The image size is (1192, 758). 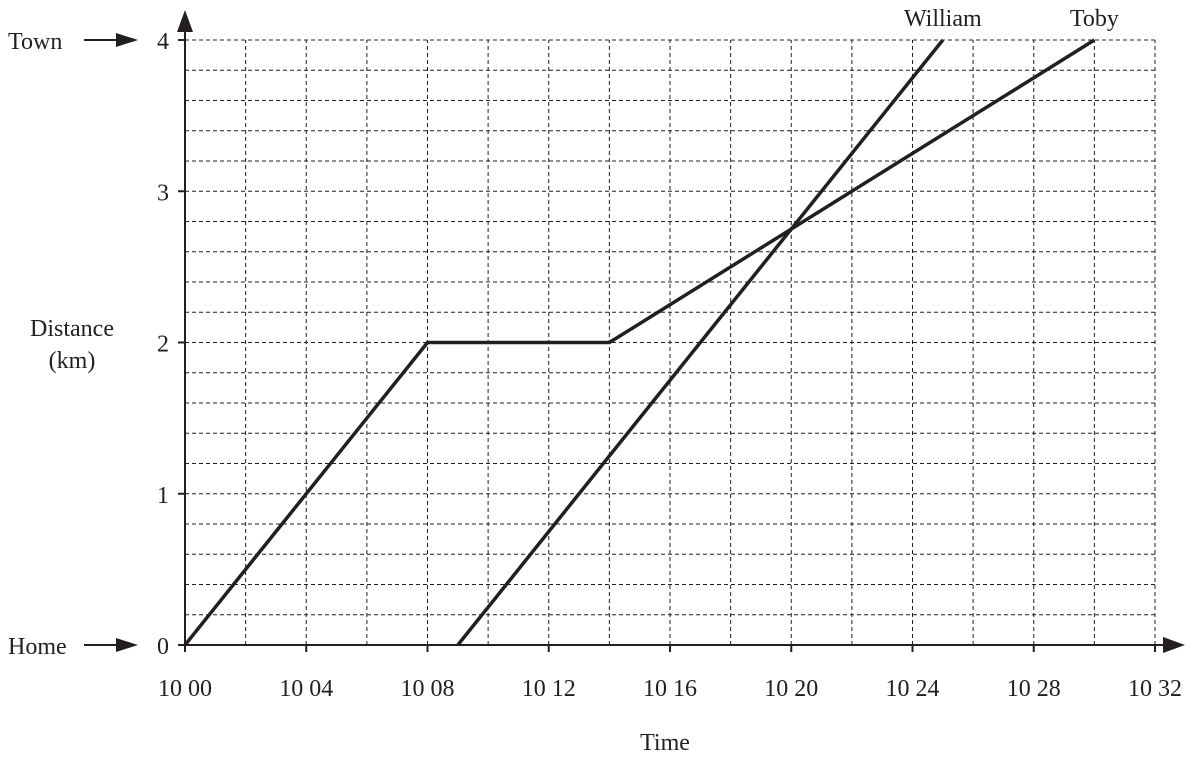 I want to click on y-axis-arrow-icon, so click(x=185, y=21).